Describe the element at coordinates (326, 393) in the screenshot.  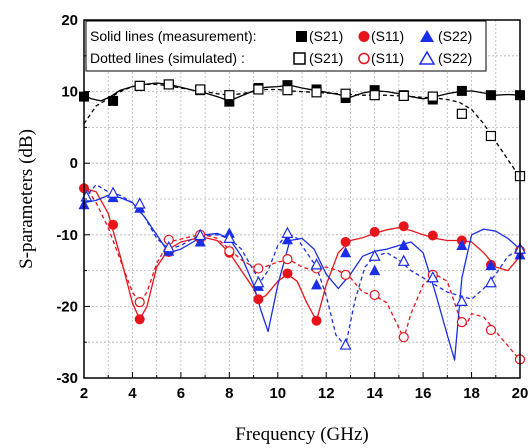
I see `x-tick-label: 12` at that location.